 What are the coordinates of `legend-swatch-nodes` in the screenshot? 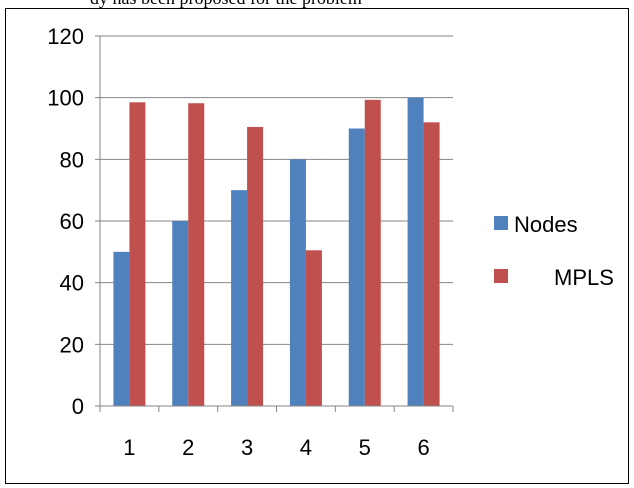 It's located at (501, 223).